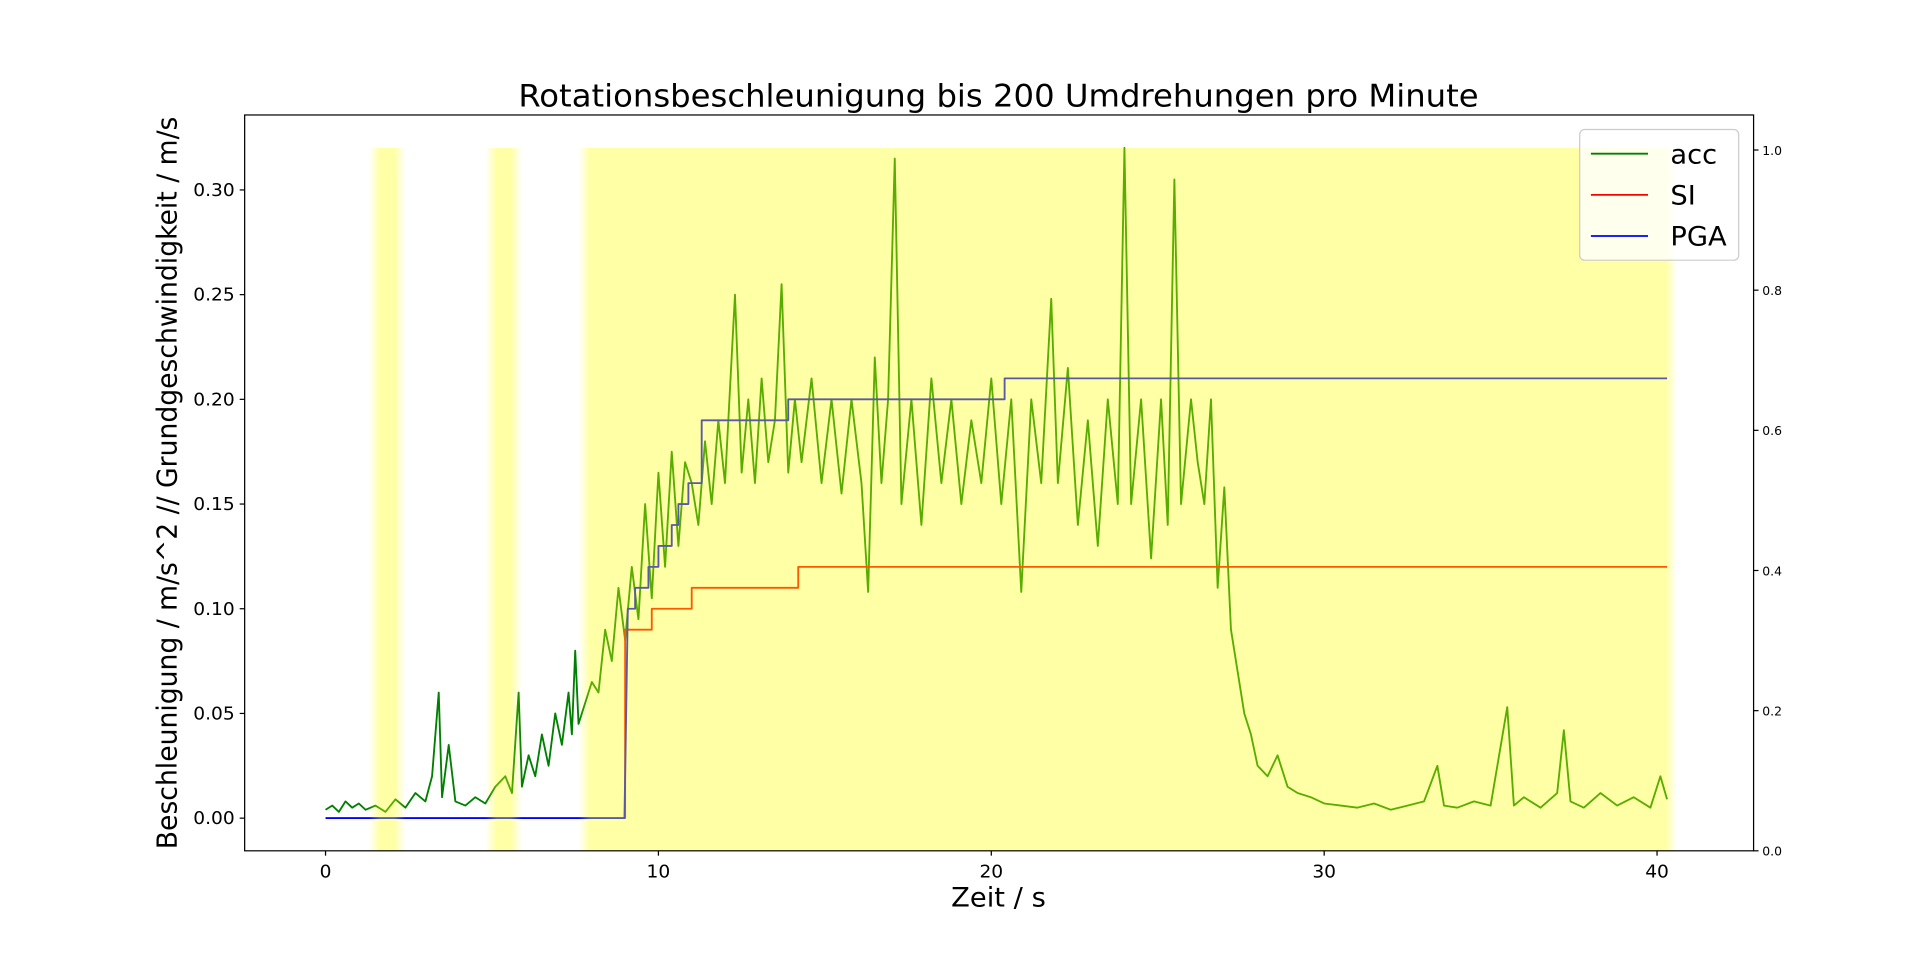  What do you see at coordinates (991, 872) in the screenshot?
I see `x-tick-label: 20` at bounding box center [991, 872].